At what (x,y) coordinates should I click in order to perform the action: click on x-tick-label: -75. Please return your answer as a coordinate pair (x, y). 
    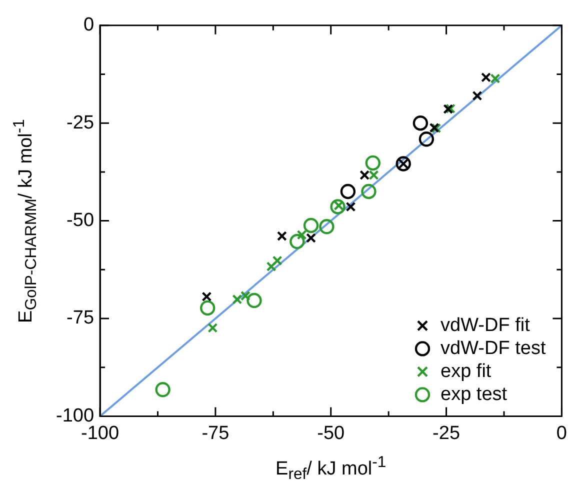
    Looking at the image, I should click on (216, 433).